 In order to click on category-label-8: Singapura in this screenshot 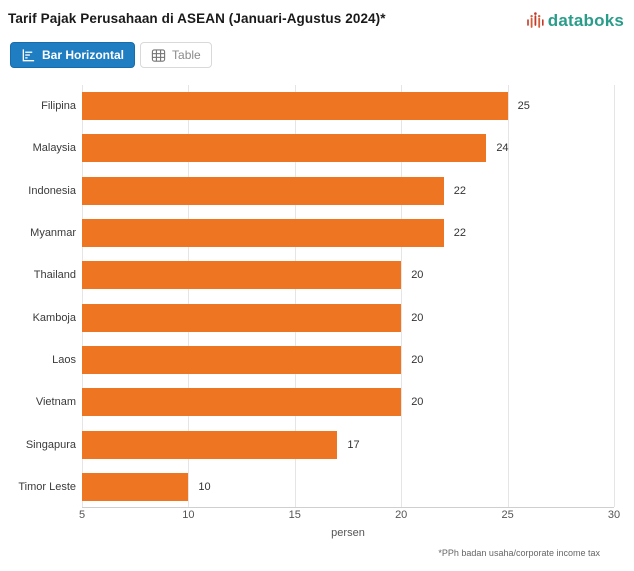, I will do `click(50, 444)`.